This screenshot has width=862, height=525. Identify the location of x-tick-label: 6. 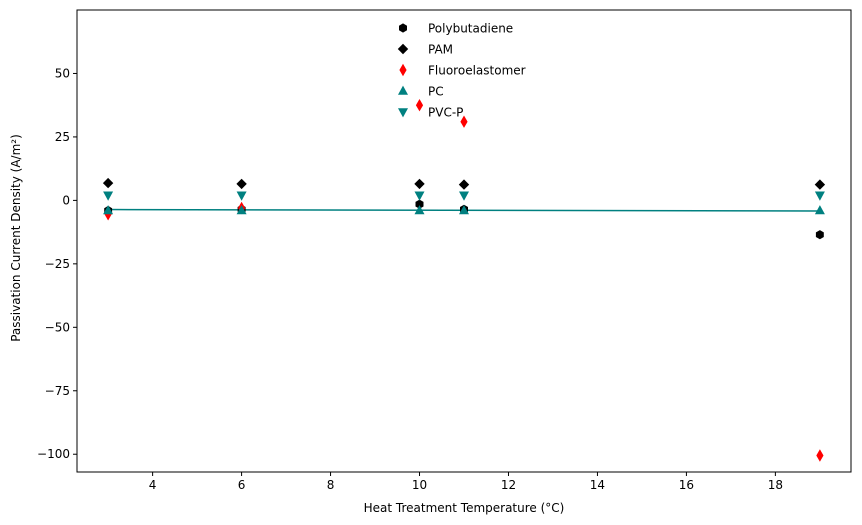
(242, 485).